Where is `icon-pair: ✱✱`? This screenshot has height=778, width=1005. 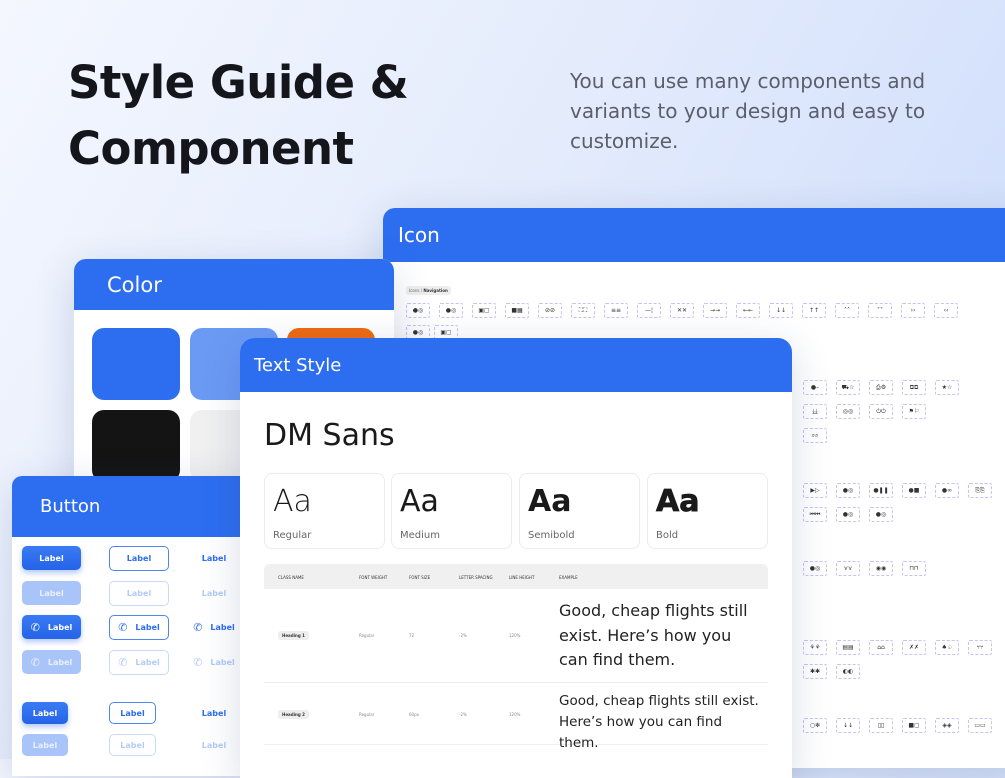
icon-pair: ✱✱ is located at coordinates (815, 671).